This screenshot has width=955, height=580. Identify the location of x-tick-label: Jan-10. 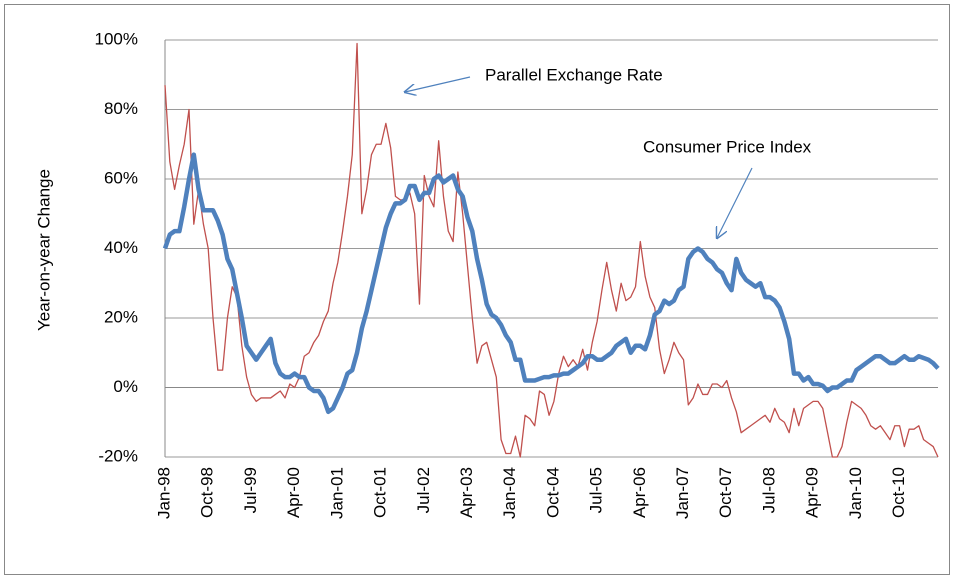
(855, 493).